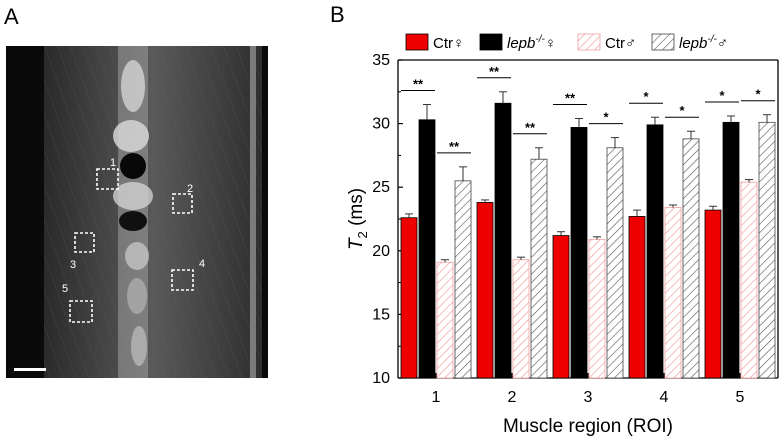 This screenshot has width=784, height=440. I want to click on legend-label-3: Ctr♂, so click(620, 43).